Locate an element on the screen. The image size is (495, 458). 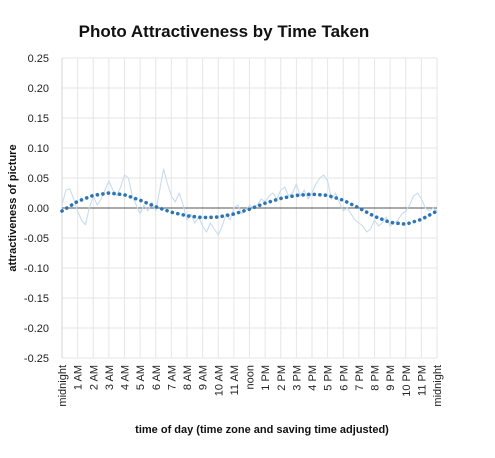
x-tick-label: 6 PM is located at coordinates (344, 378).